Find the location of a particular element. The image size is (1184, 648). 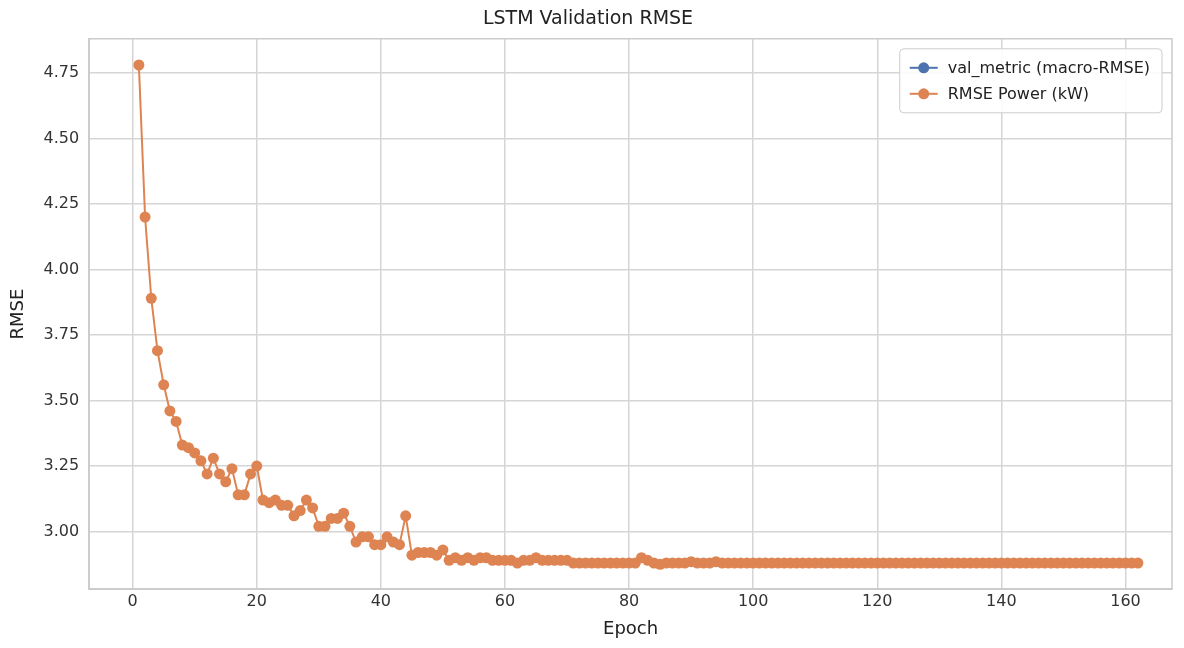

y-tick-label: 4.50 is located at coordinates (61, 137).